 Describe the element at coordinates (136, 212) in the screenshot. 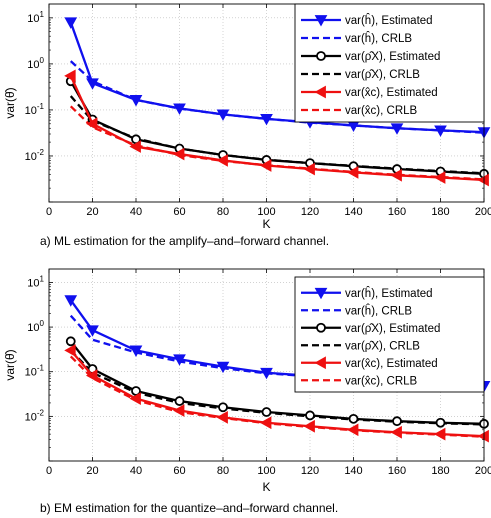

I see `x-tick-label: 40` at that location.